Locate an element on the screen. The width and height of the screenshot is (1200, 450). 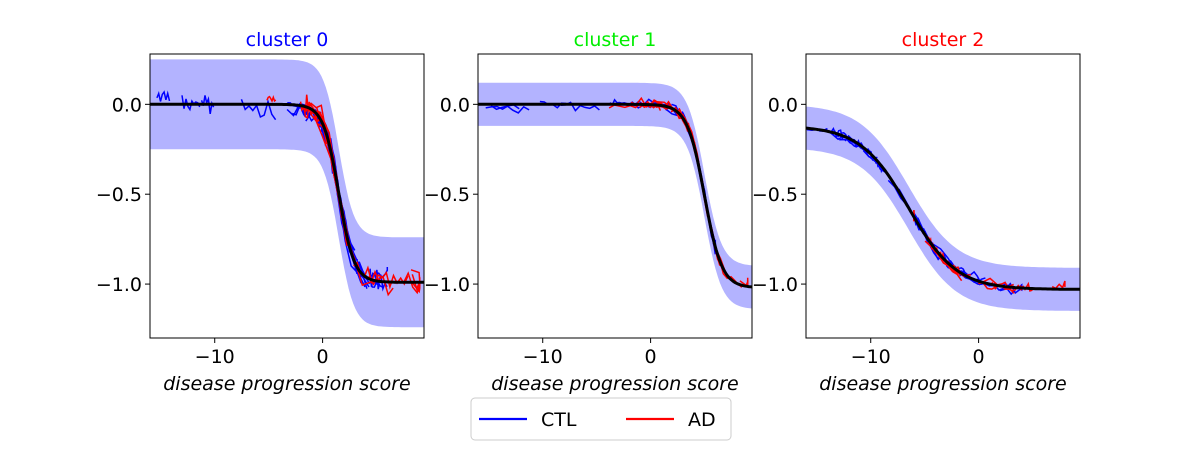
panel-title: cluster 1 is located at coordinates (615, 40).